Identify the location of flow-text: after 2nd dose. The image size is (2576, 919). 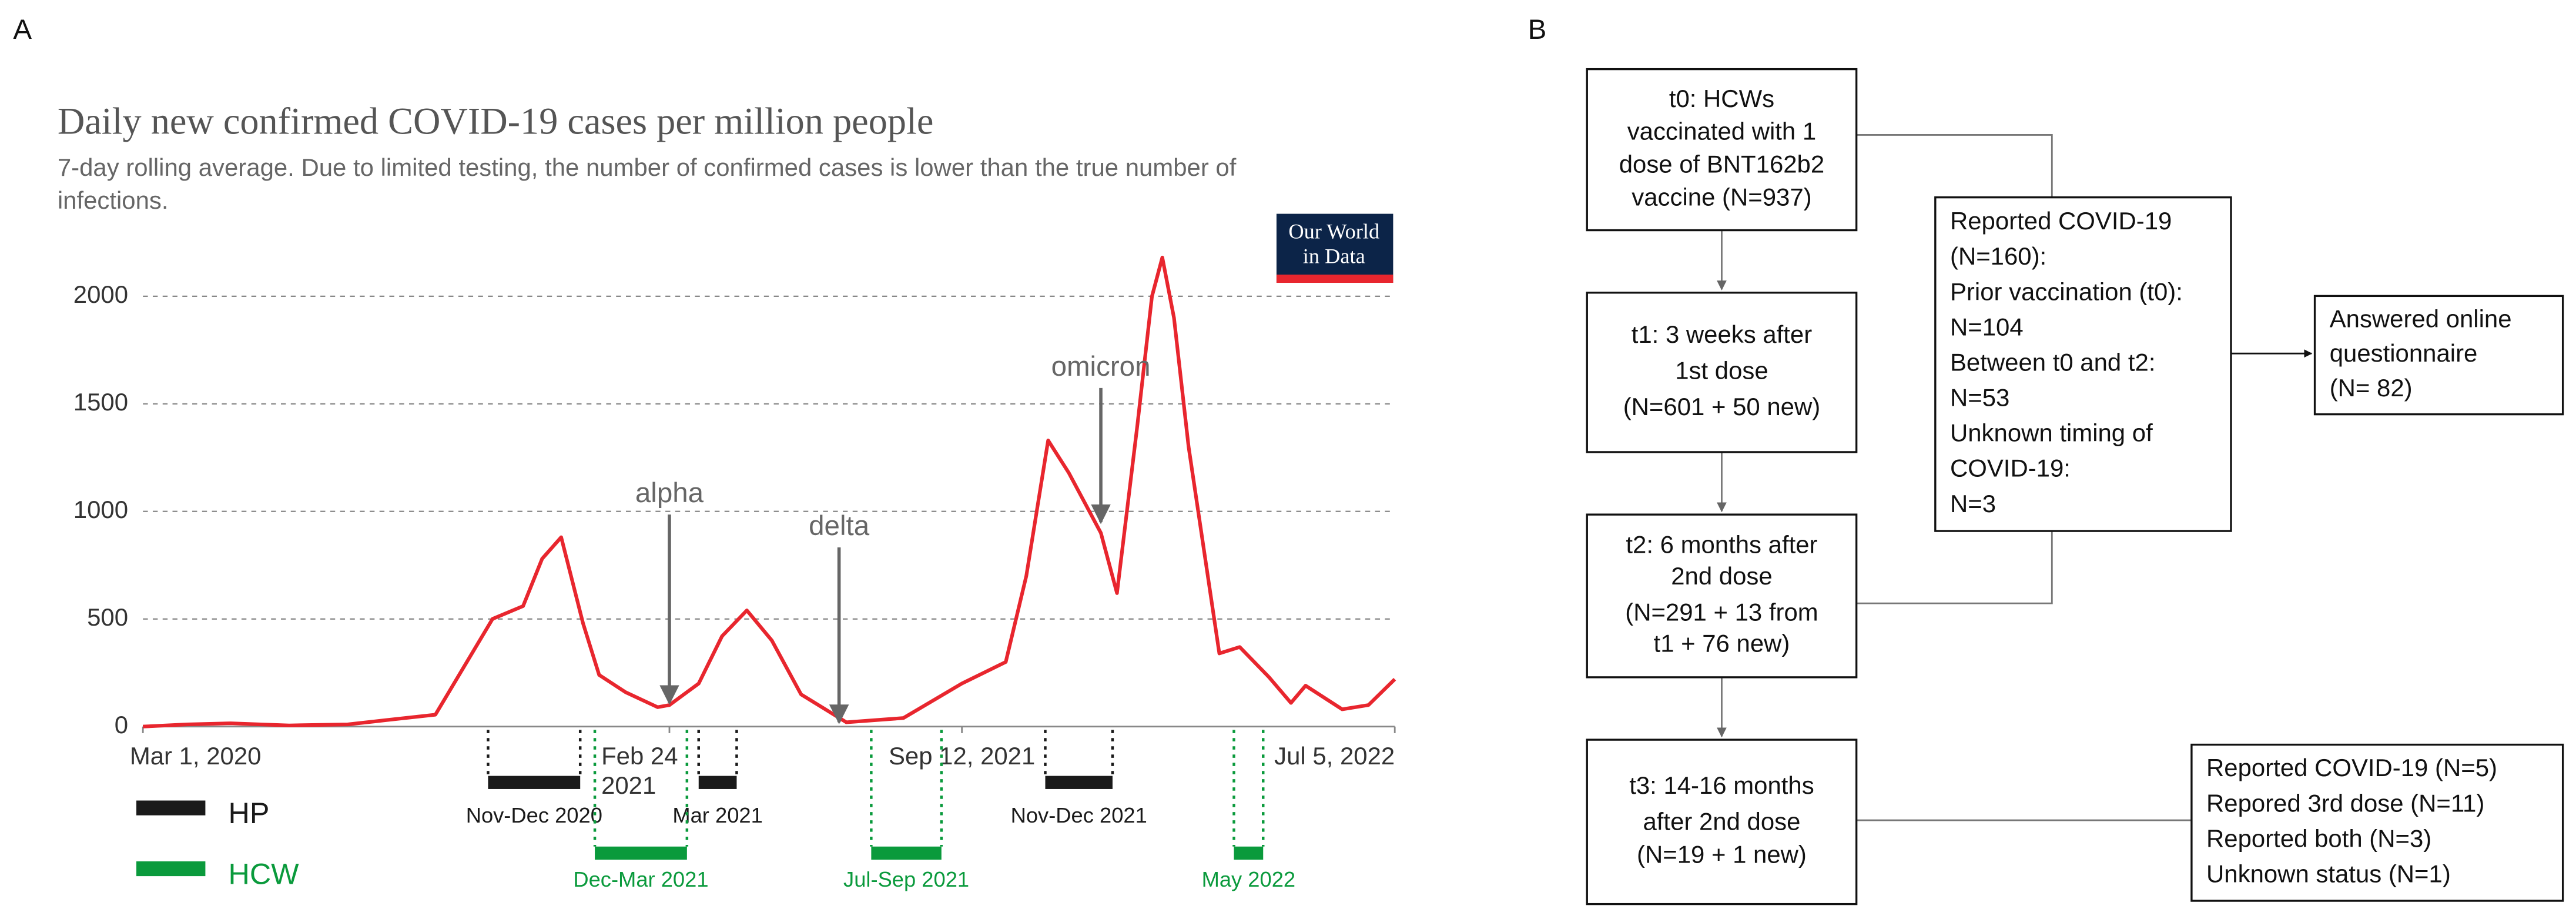
(1721, 822).